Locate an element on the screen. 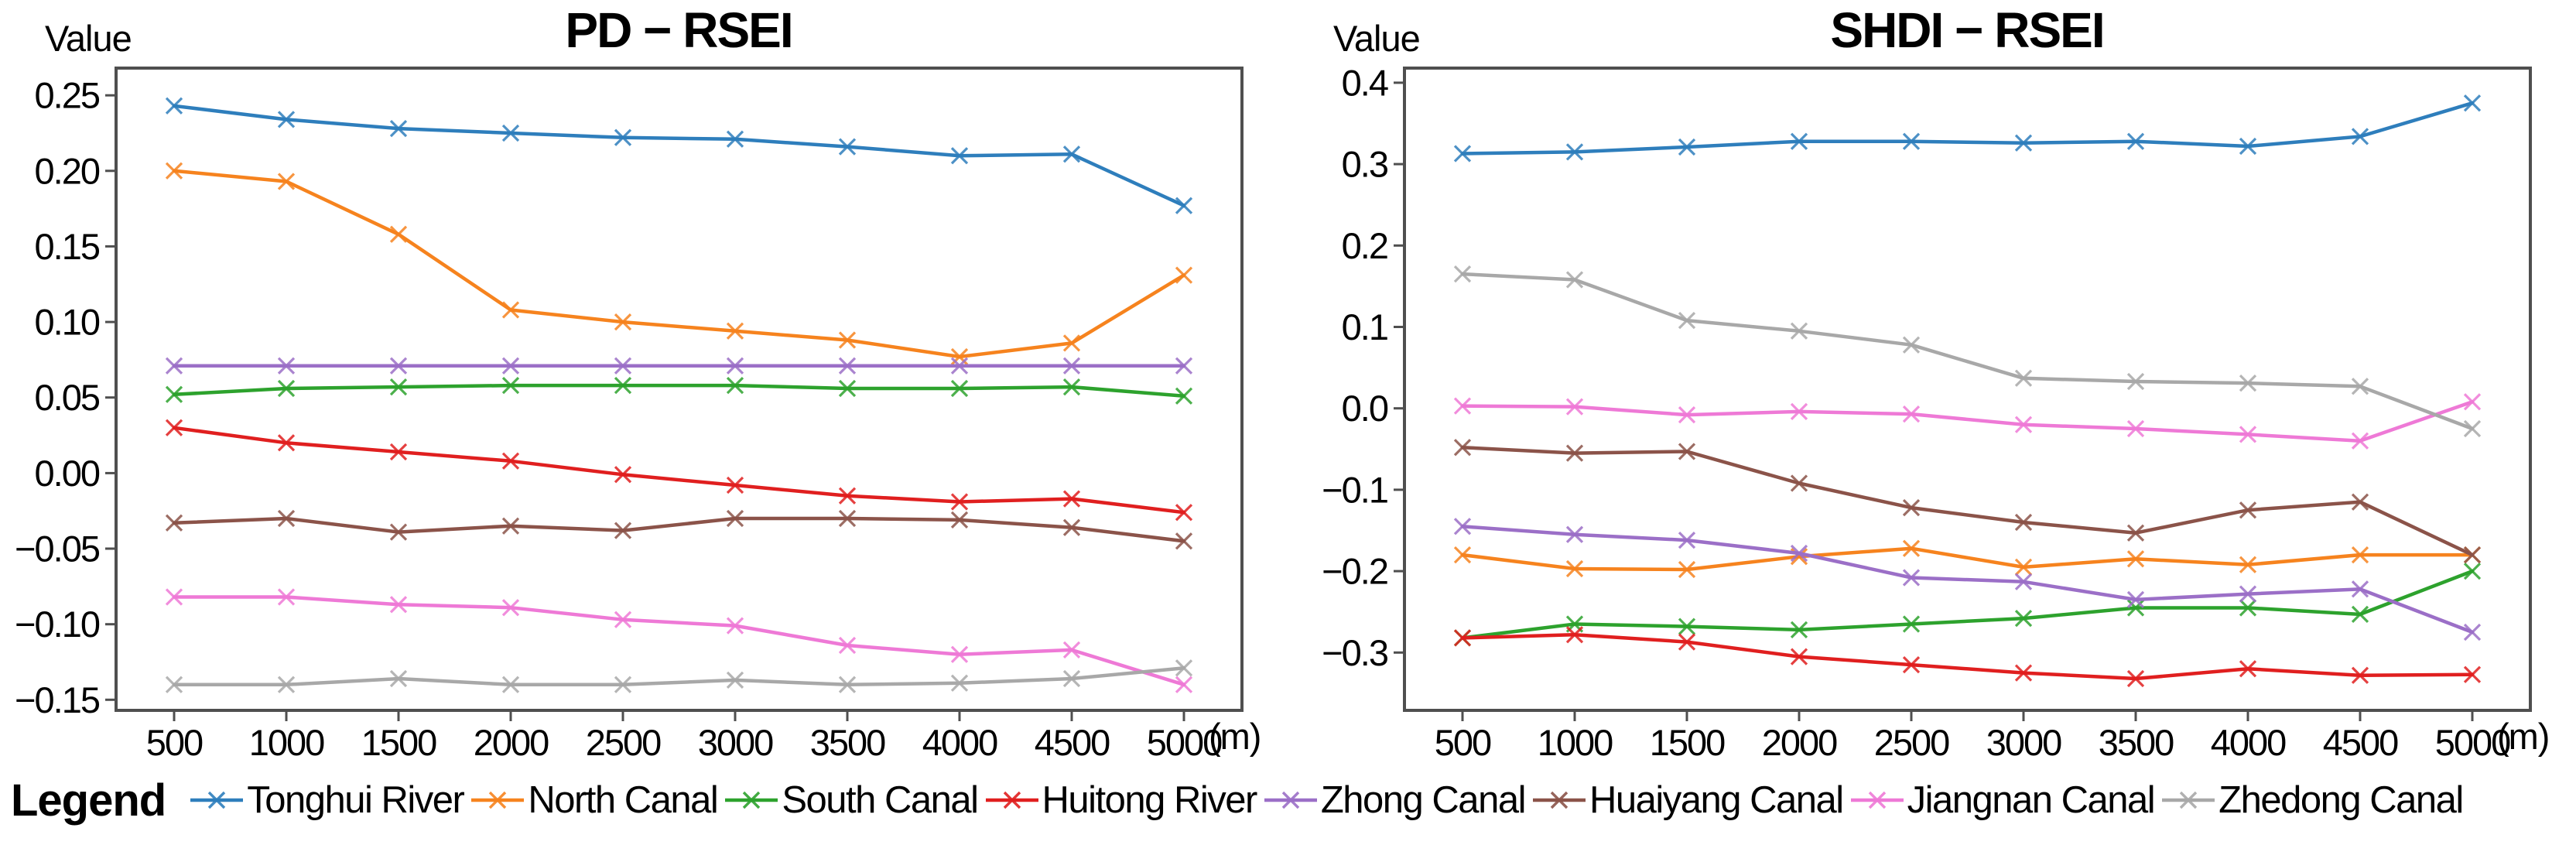  legend-item: South Canal is located at coordinates (852, 800).